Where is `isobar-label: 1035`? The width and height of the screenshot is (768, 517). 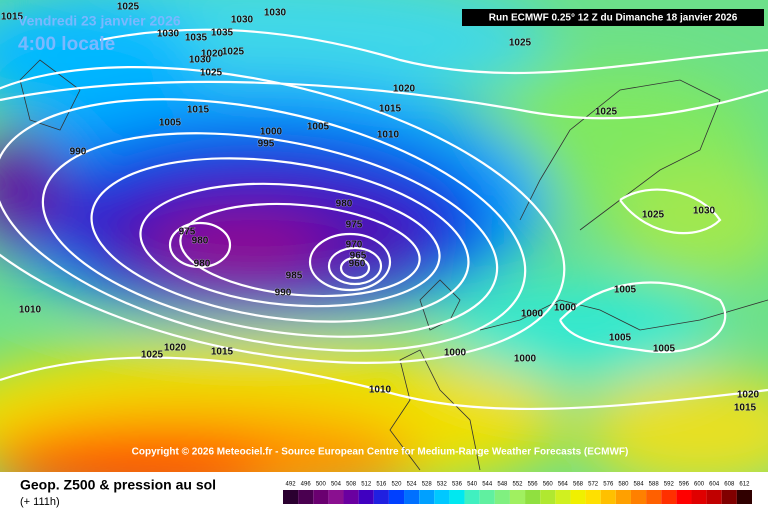 isobar-label: 1035 is located at coordinates (196, 38).